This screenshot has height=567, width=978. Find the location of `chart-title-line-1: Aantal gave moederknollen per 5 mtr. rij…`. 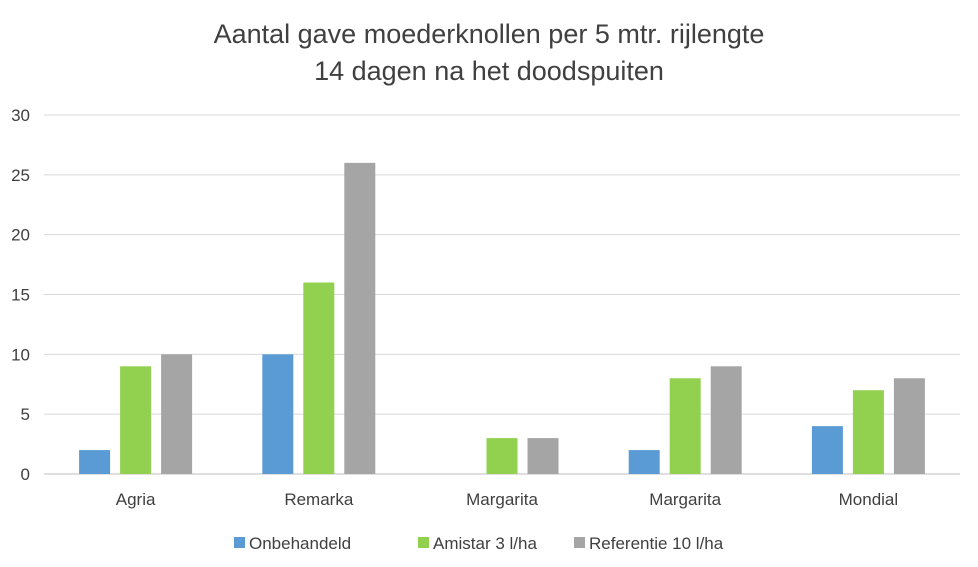

chart-title-line-1: Aantal gave moederknollen per 5 mtr. rij… is located at coordinates (489, 34).